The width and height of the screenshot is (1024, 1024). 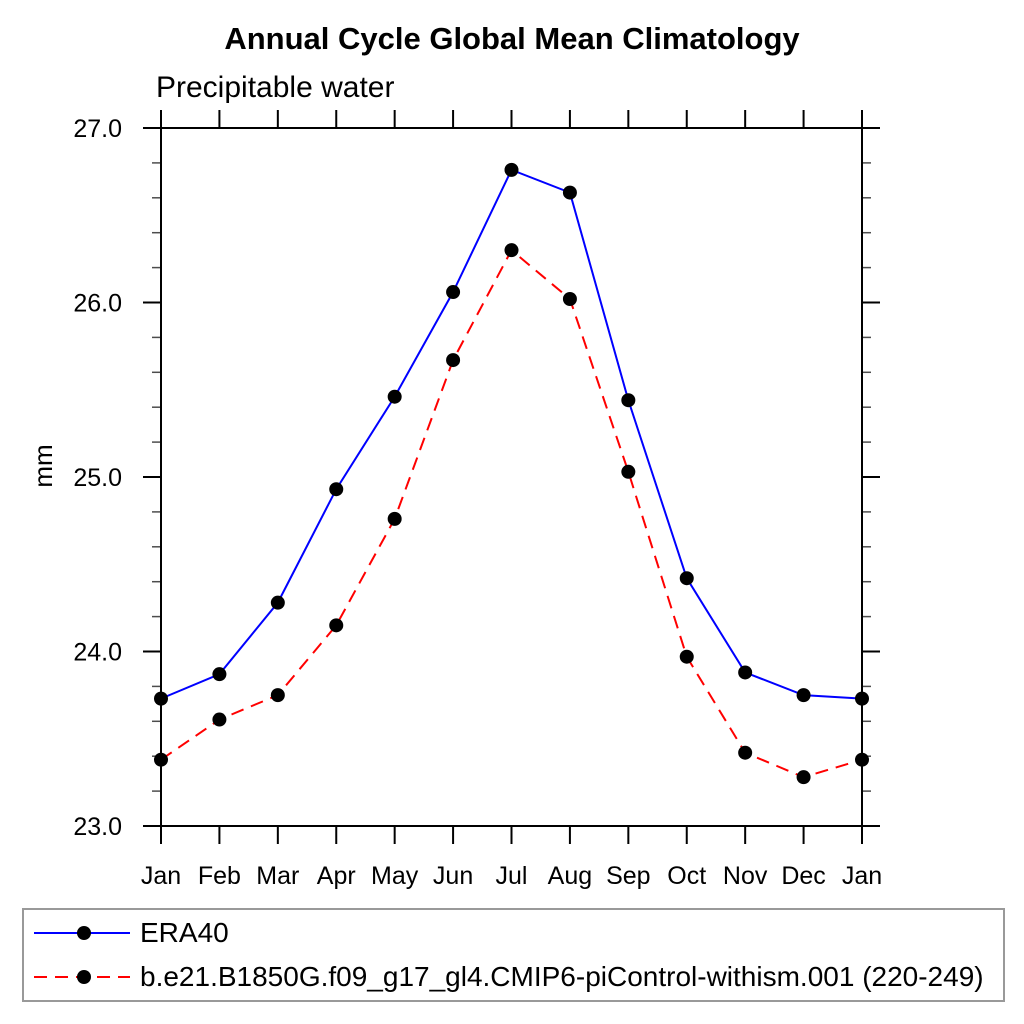 I want to click on legend-dashed-line-marker-icon, so click(x=82, y=976).